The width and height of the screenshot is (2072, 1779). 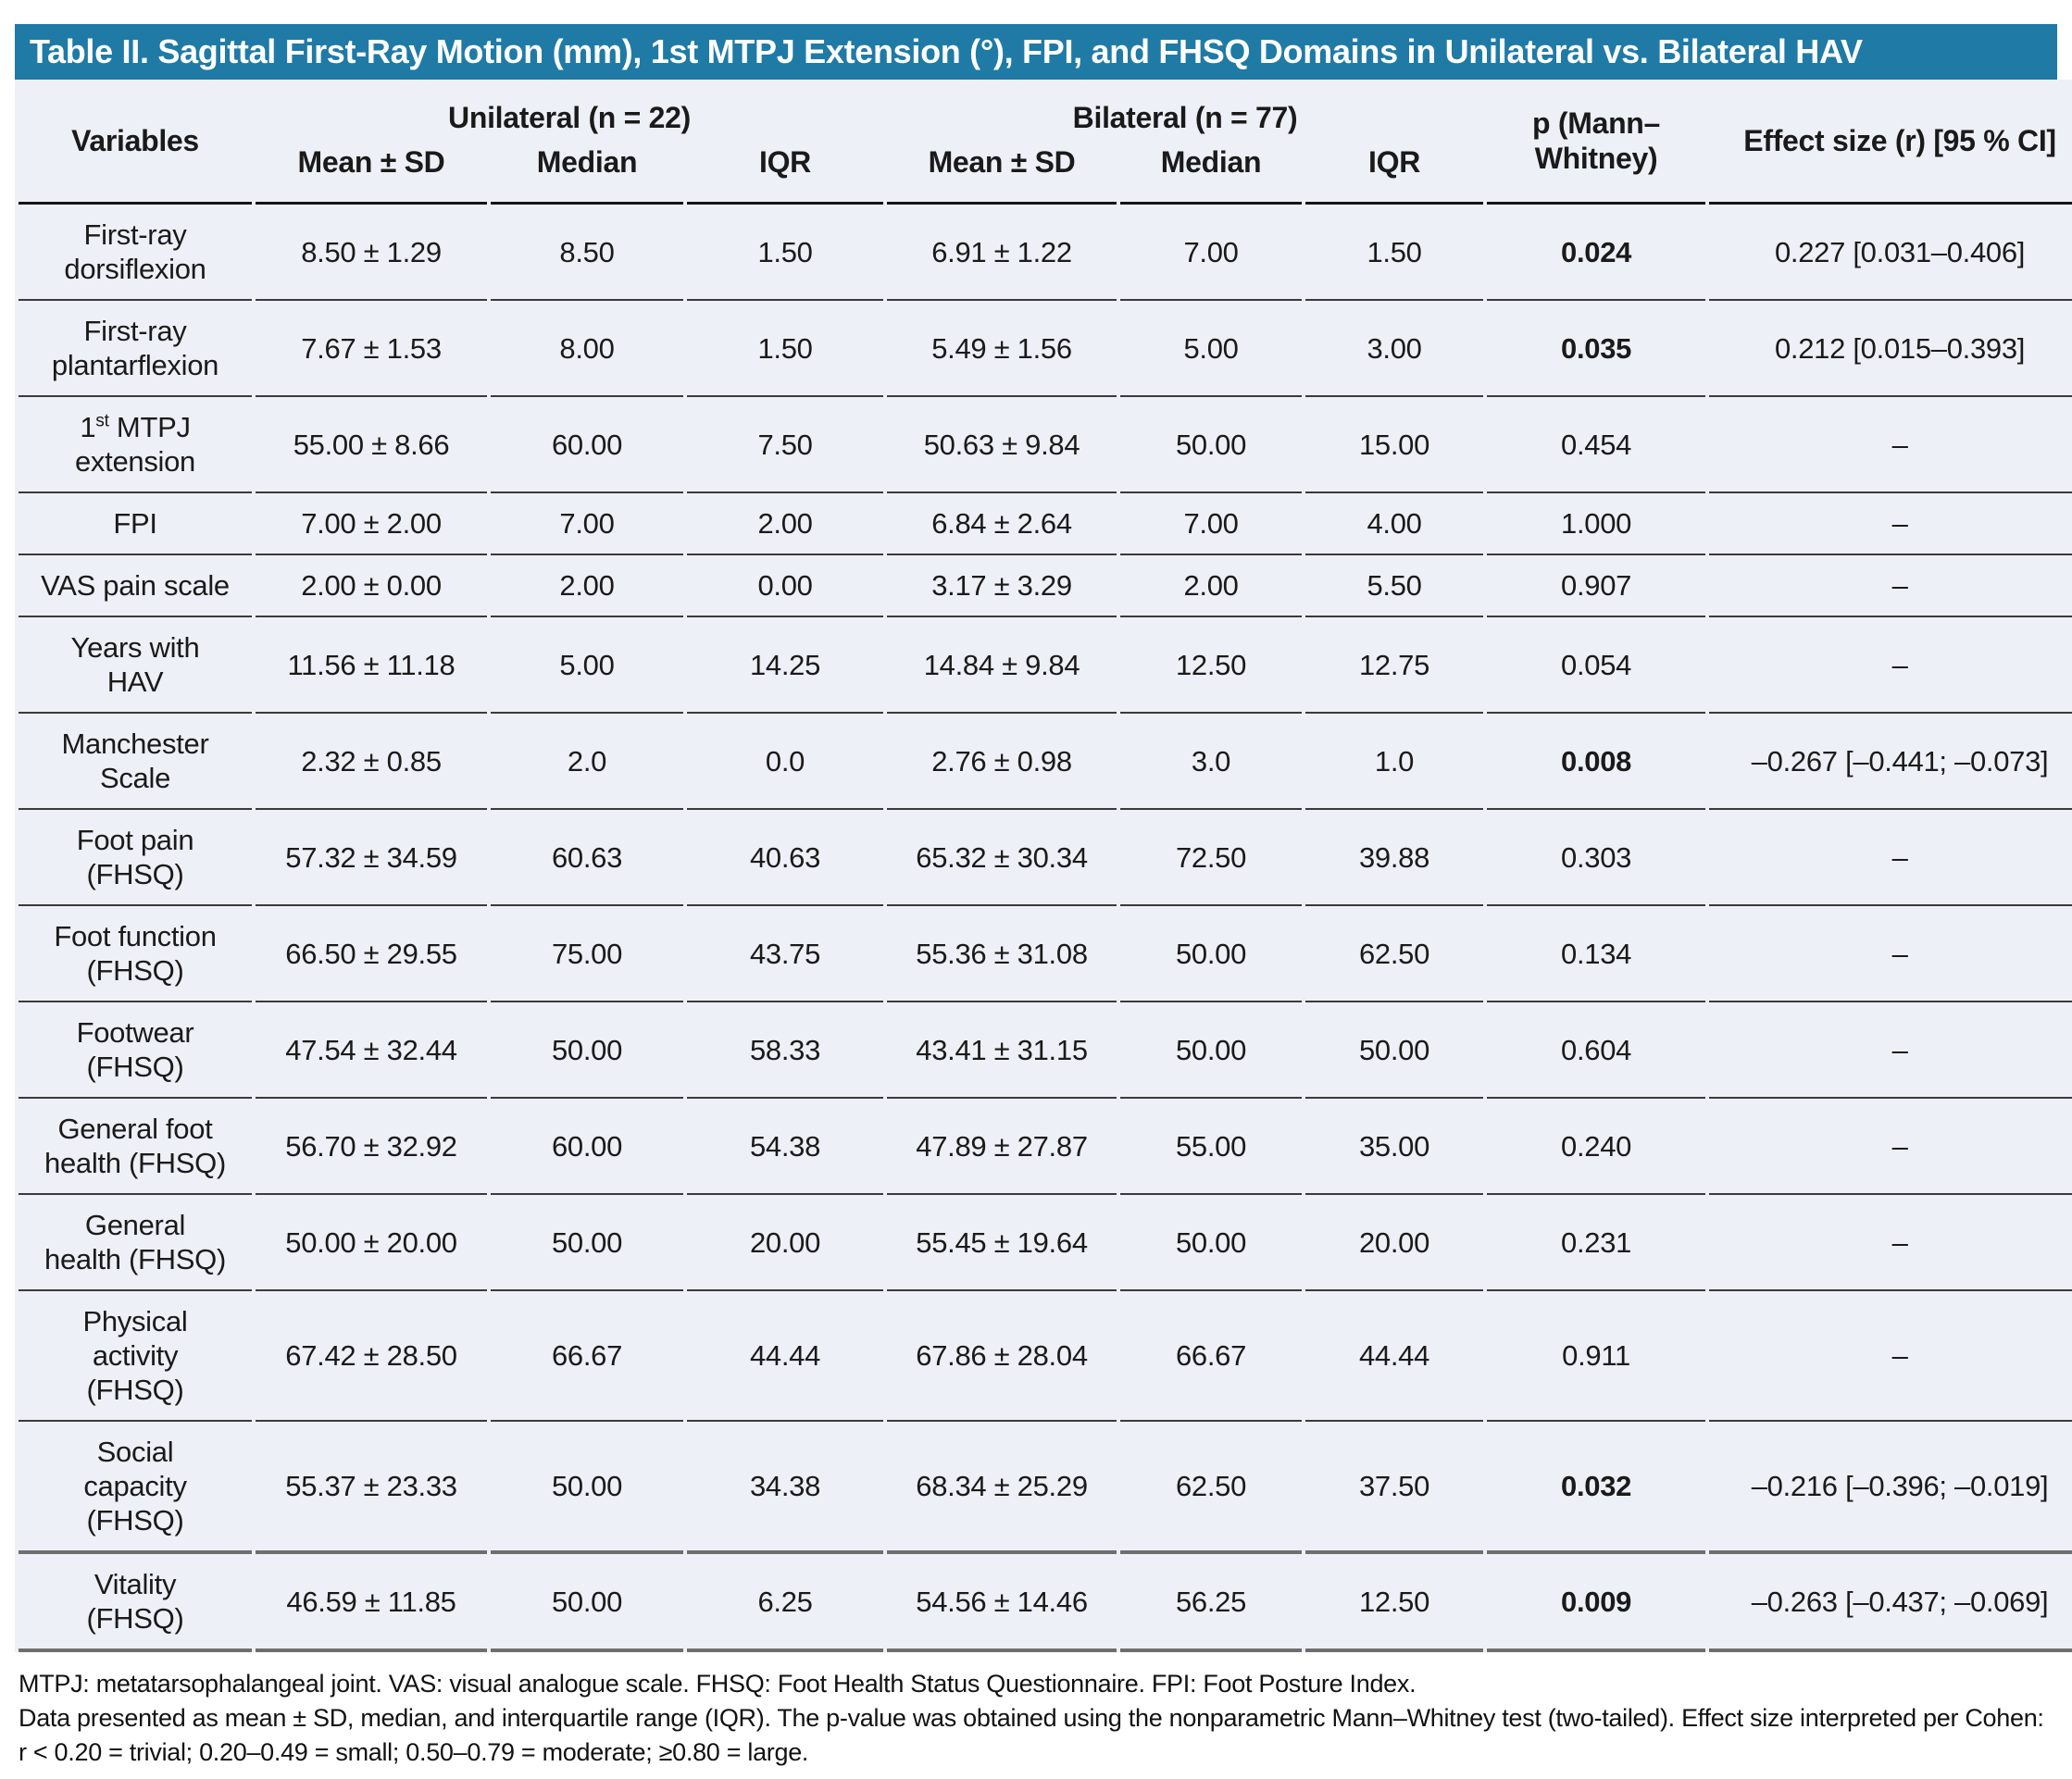 I want to click on value-cell: 2.76 ± 0.98, so click(x=1002, y=760).